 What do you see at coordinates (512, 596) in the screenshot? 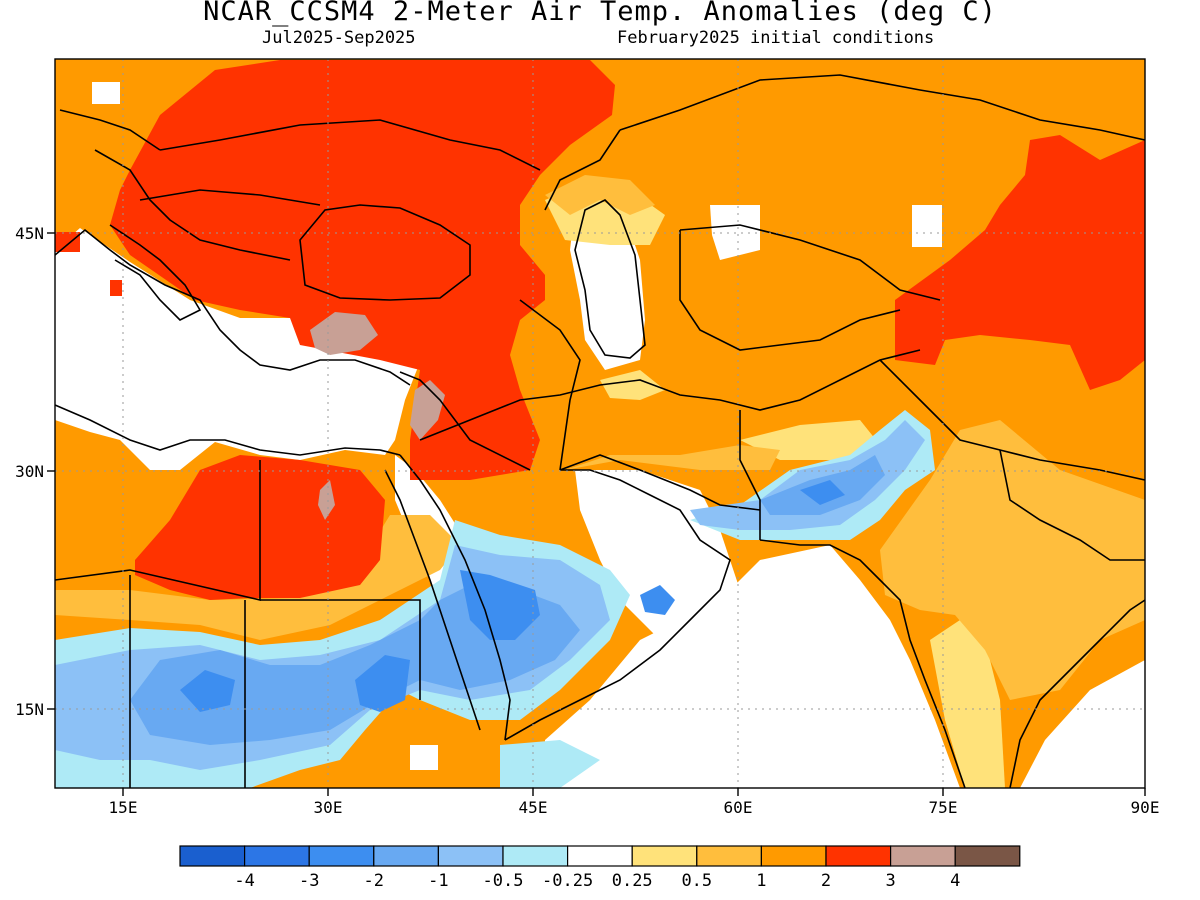
I see `anomaly-neg2-neg3-fill` at bounding box center [512, 596].